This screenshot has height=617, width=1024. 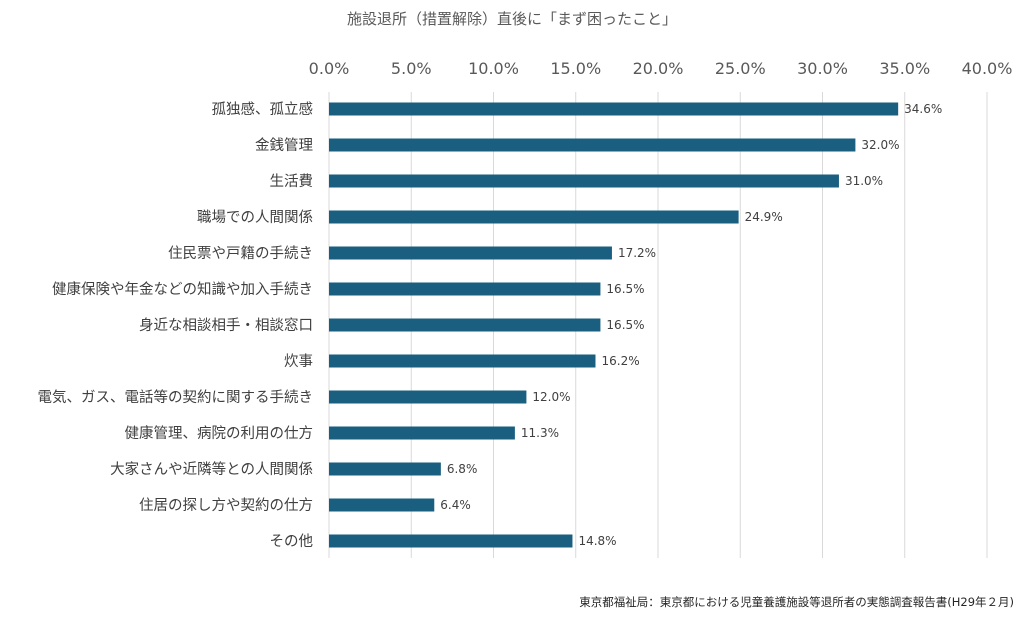 I want to click on category-label: 住居の探し方や契約の仕方, so click(x=226, y=505).